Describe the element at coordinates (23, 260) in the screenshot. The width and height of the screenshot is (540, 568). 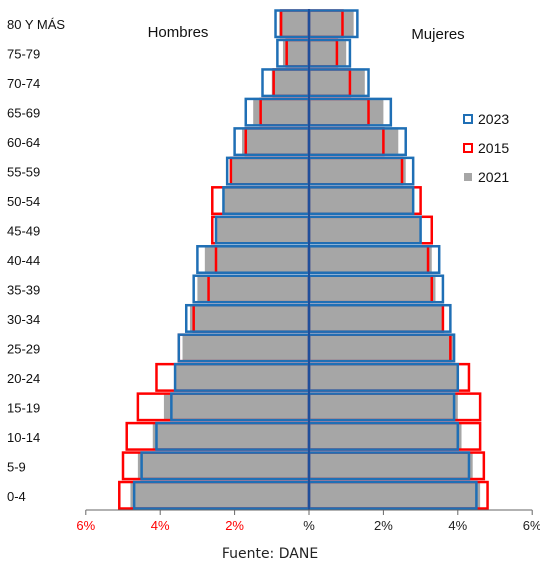
I see `y-tick-label: 40-44` at that location.